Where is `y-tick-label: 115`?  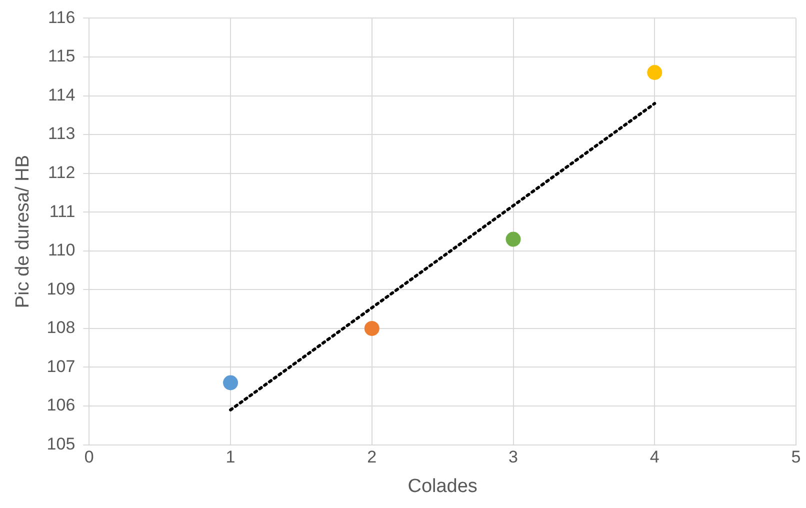 y-tick-label: 115 is located at coordinates (62, 56).